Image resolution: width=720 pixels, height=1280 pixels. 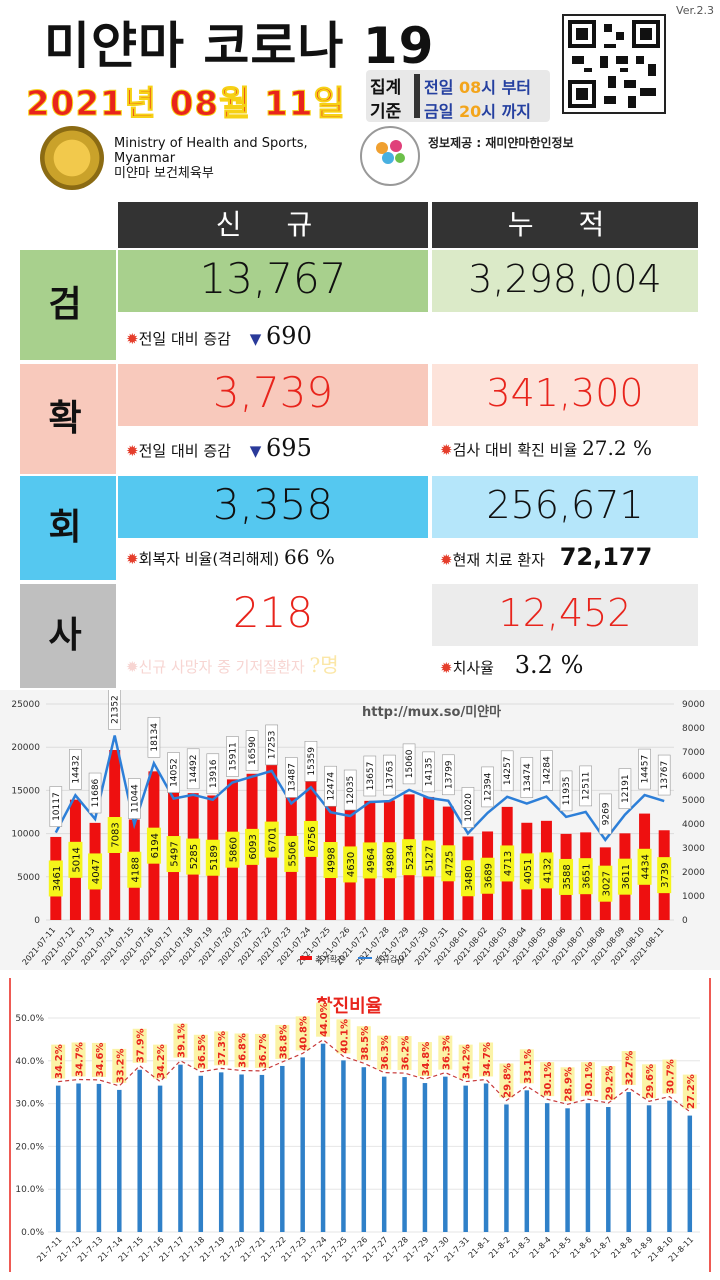 What do you see at coordinates (417, 96) in the screenshot?
I see `period-divider` at bounding box center [417, 96].